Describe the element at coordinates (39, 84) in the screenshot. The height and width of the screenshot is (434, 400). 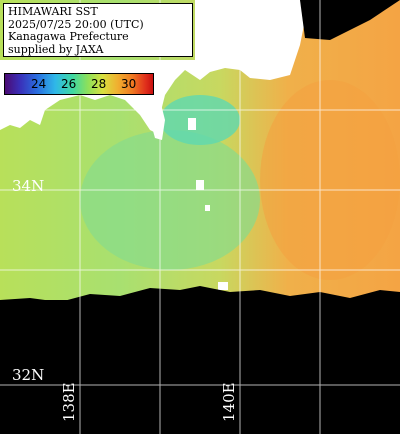
I see `colorbar-tick-24: 24` at that location.